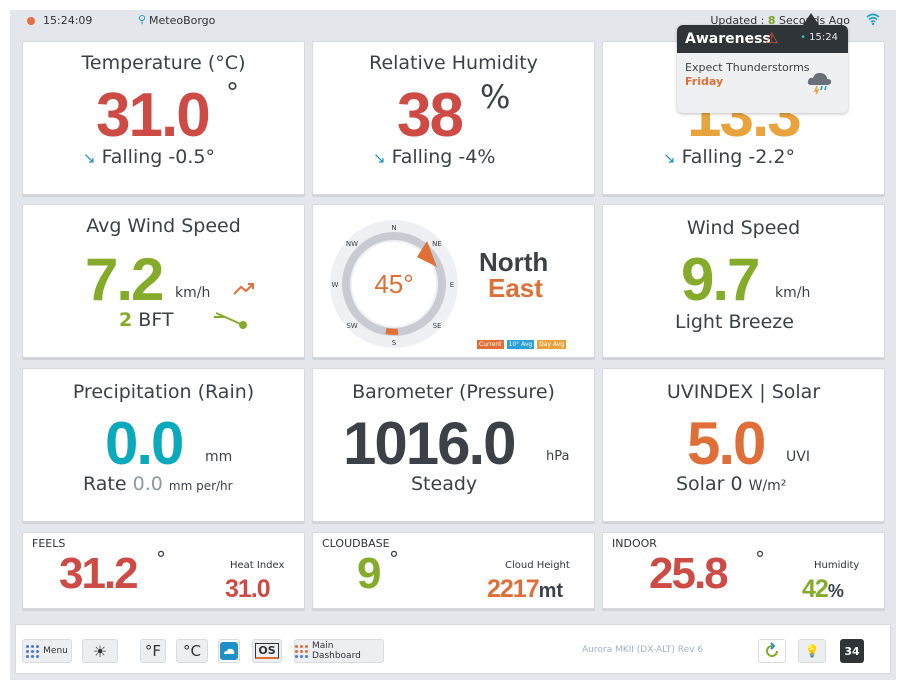 This screenshot has width=913, height=695. I want to click on humidity-trend-text: Falling -4%, so click(443, 157).